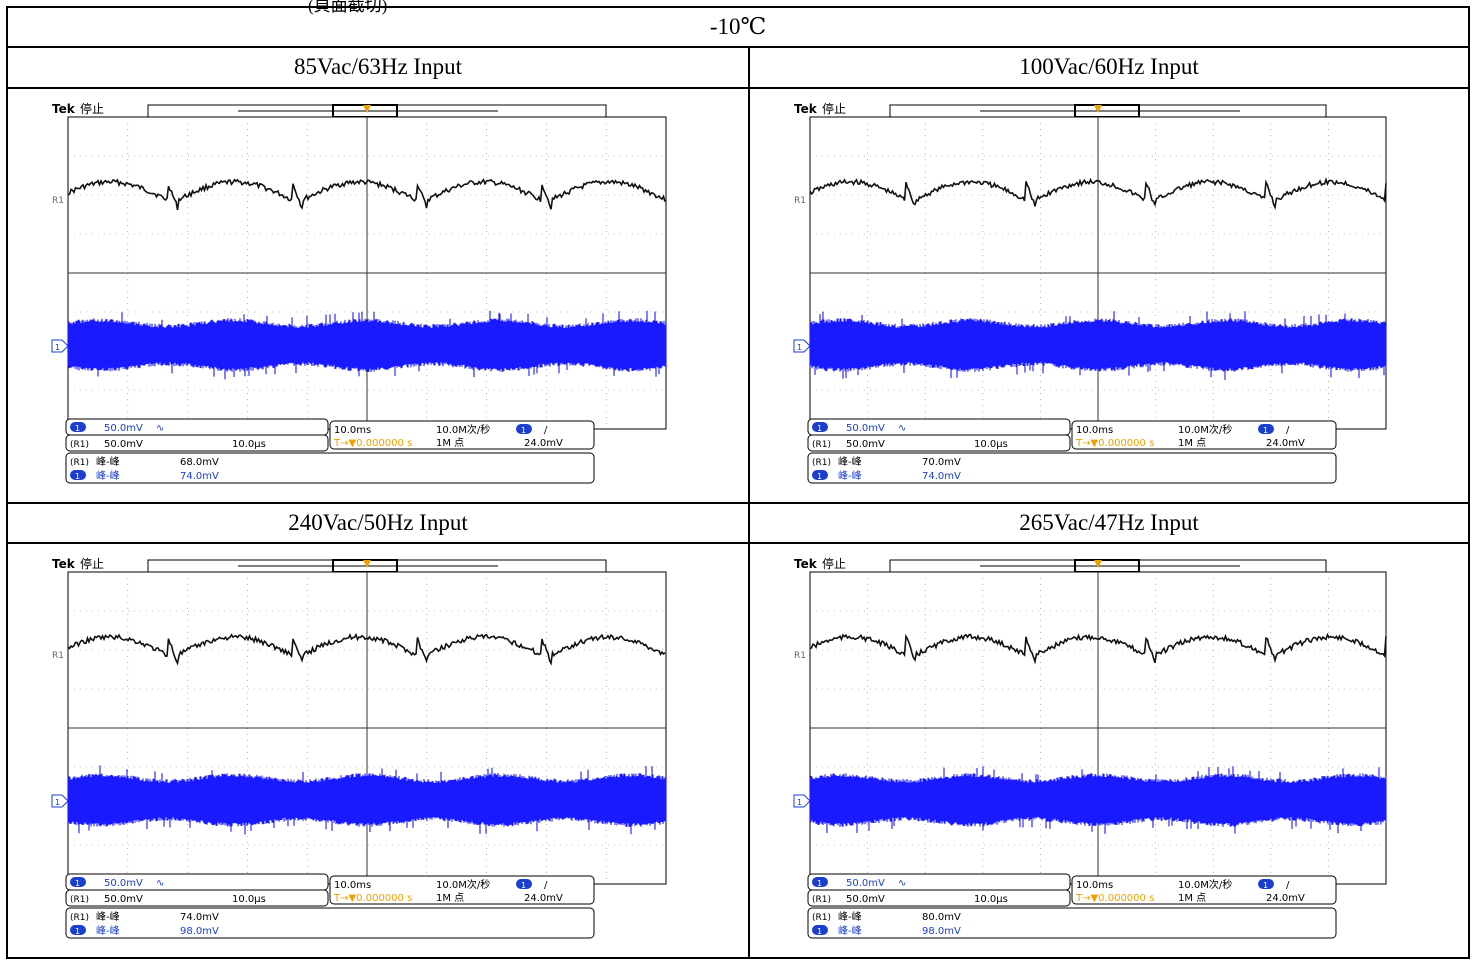 The image size is (1475, 960). Describe the element at coordinates (330, 468) in the screenshot. I see `measurement-readout: (R1) 峰-峰 68.0mV1 峰-峰 74.0mV` at that location.